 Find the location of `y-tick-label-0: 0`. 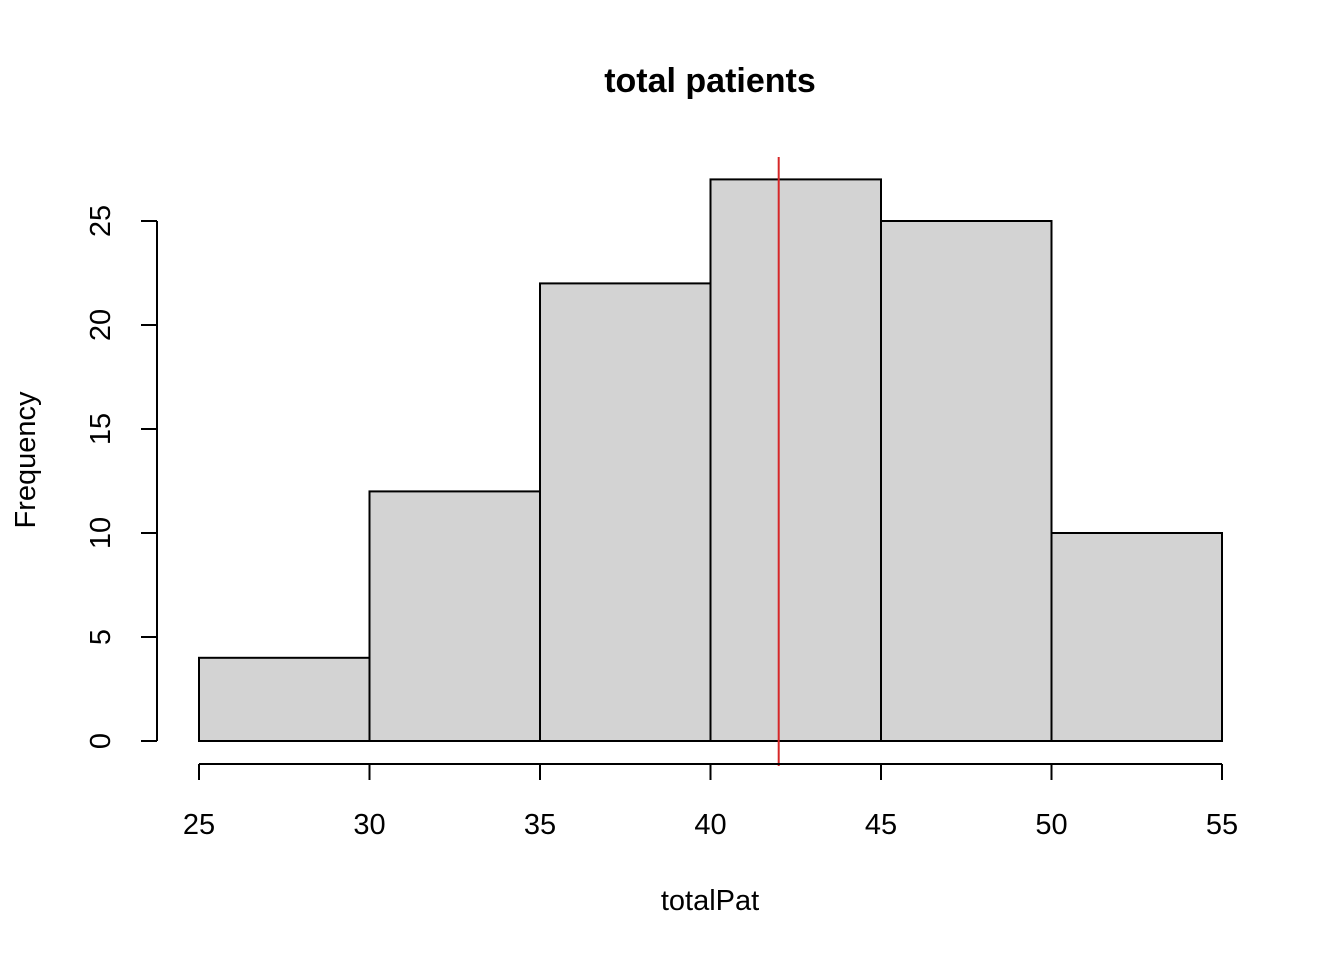

y-tick-label-0: 0 is located at coordinates (101, 741).